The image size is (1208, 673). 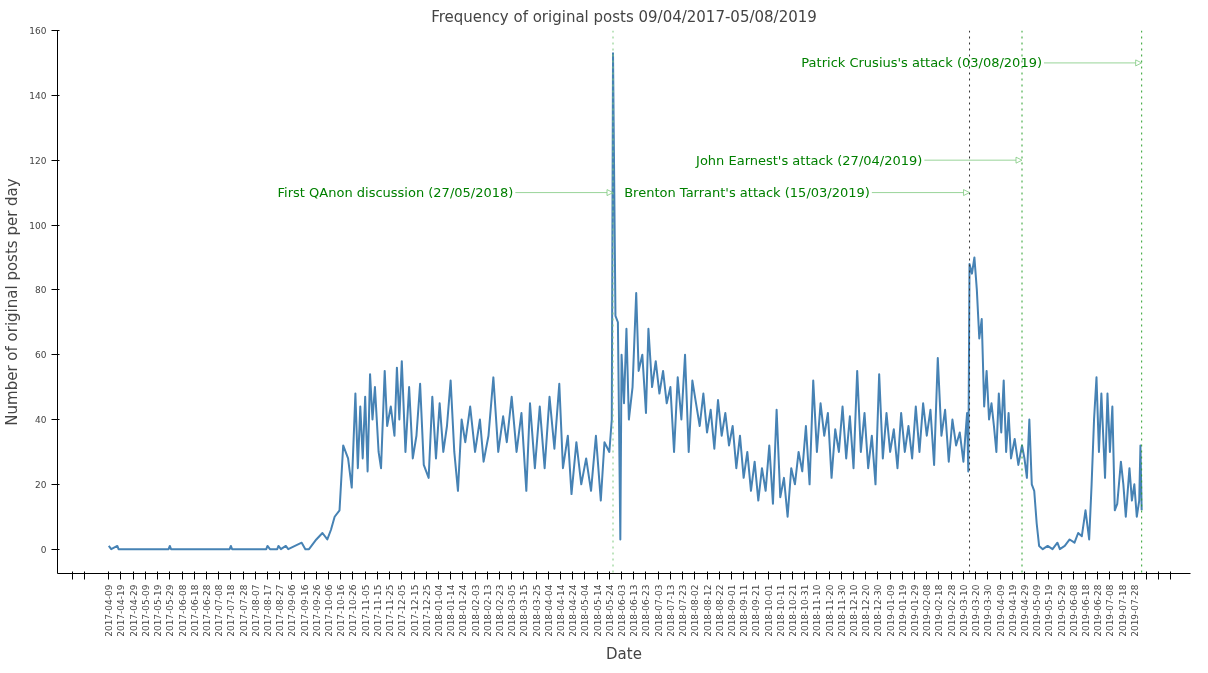 I want to click on x-tick-label: 2018-03-25, so click(x=536, y=610).